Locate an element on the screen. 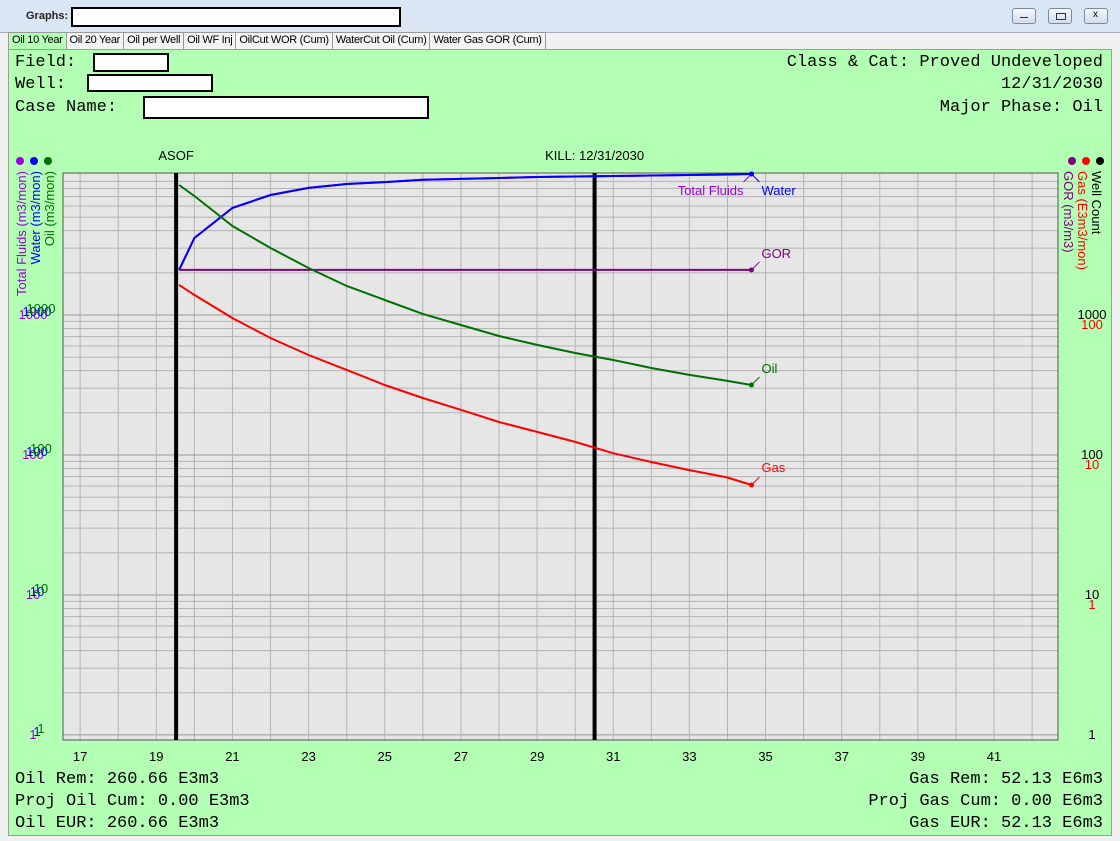 The height and width of the screenshot is (841, 1120). series-label: Gas is located at coordinates (773, 467).